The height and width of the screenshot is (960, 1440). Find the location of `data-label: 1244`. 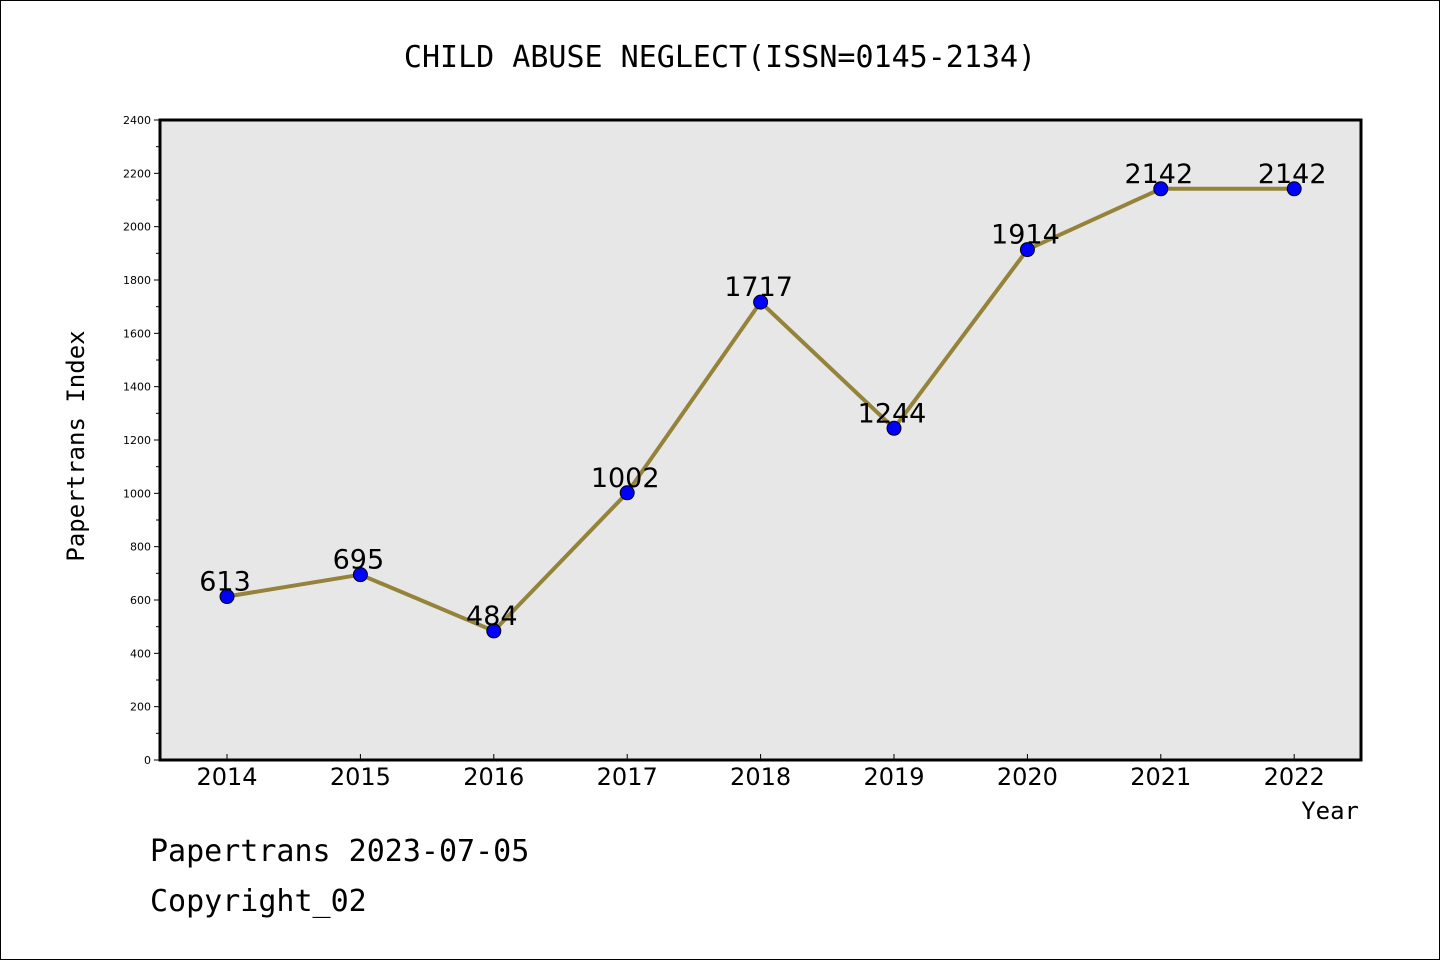

data-label: 1244 is located at coordinates (892, 413).